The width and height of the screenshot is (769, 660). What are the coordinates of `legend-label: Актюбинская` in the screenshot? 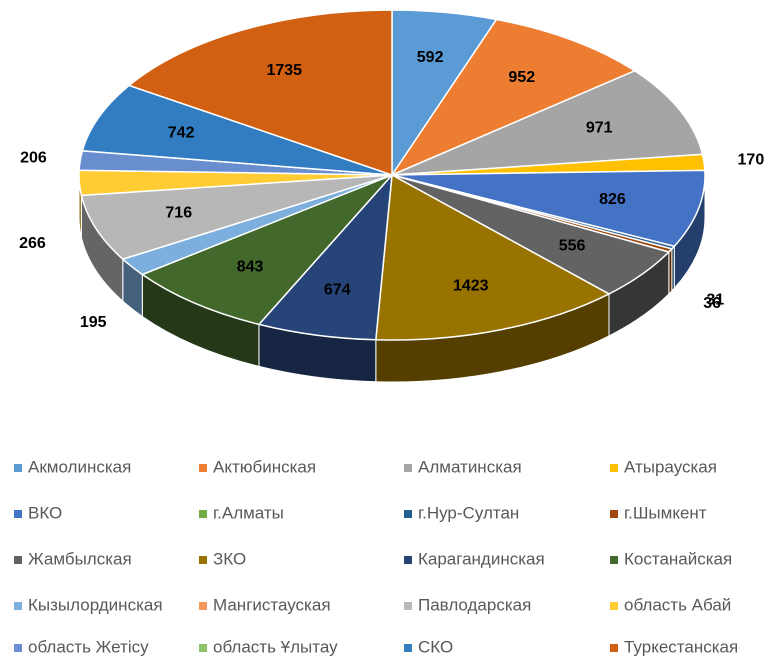 It's located at (264, 466).